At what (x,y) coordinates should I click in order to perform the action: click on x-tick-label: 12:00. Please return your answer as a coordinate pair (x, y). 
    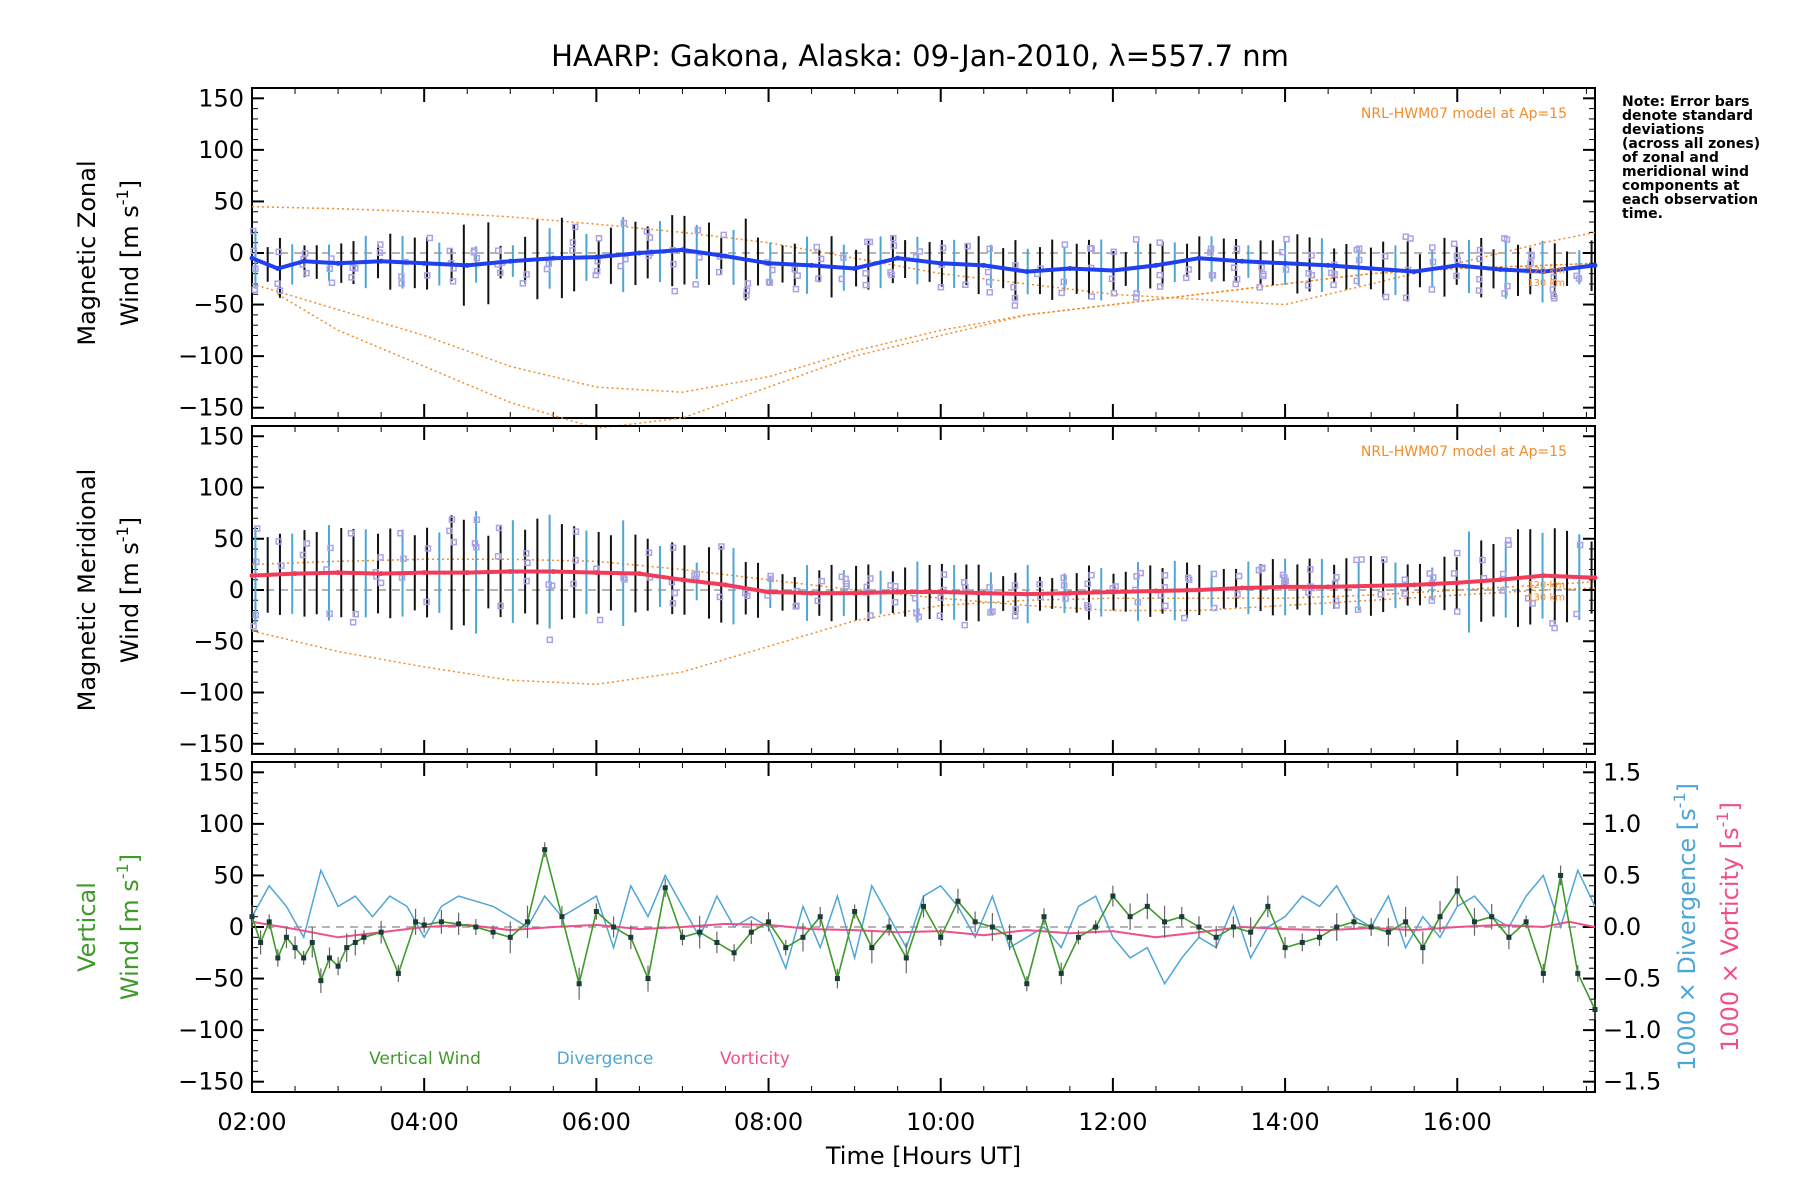
    Looking at the image, I should click on (1112, 1122).